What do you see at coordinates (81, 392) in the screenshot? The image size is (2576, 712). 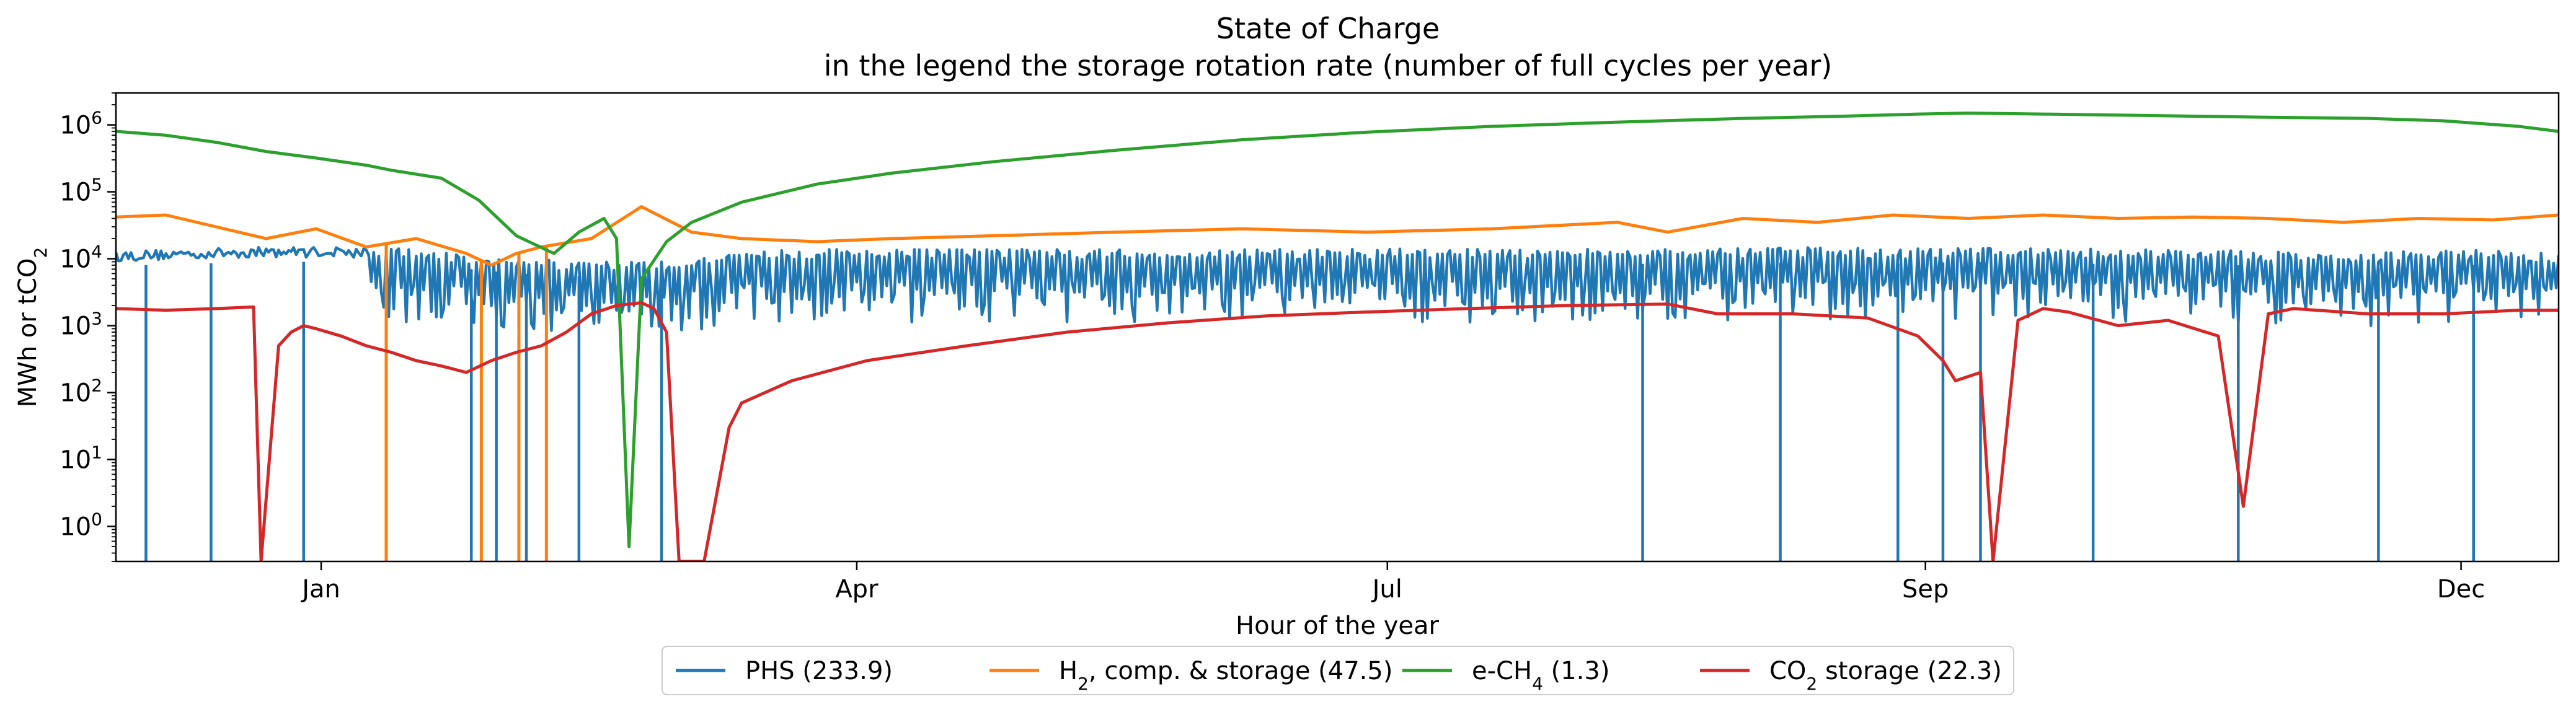 I see `y-tick-label: 10²` at bounding box center [81, 392].